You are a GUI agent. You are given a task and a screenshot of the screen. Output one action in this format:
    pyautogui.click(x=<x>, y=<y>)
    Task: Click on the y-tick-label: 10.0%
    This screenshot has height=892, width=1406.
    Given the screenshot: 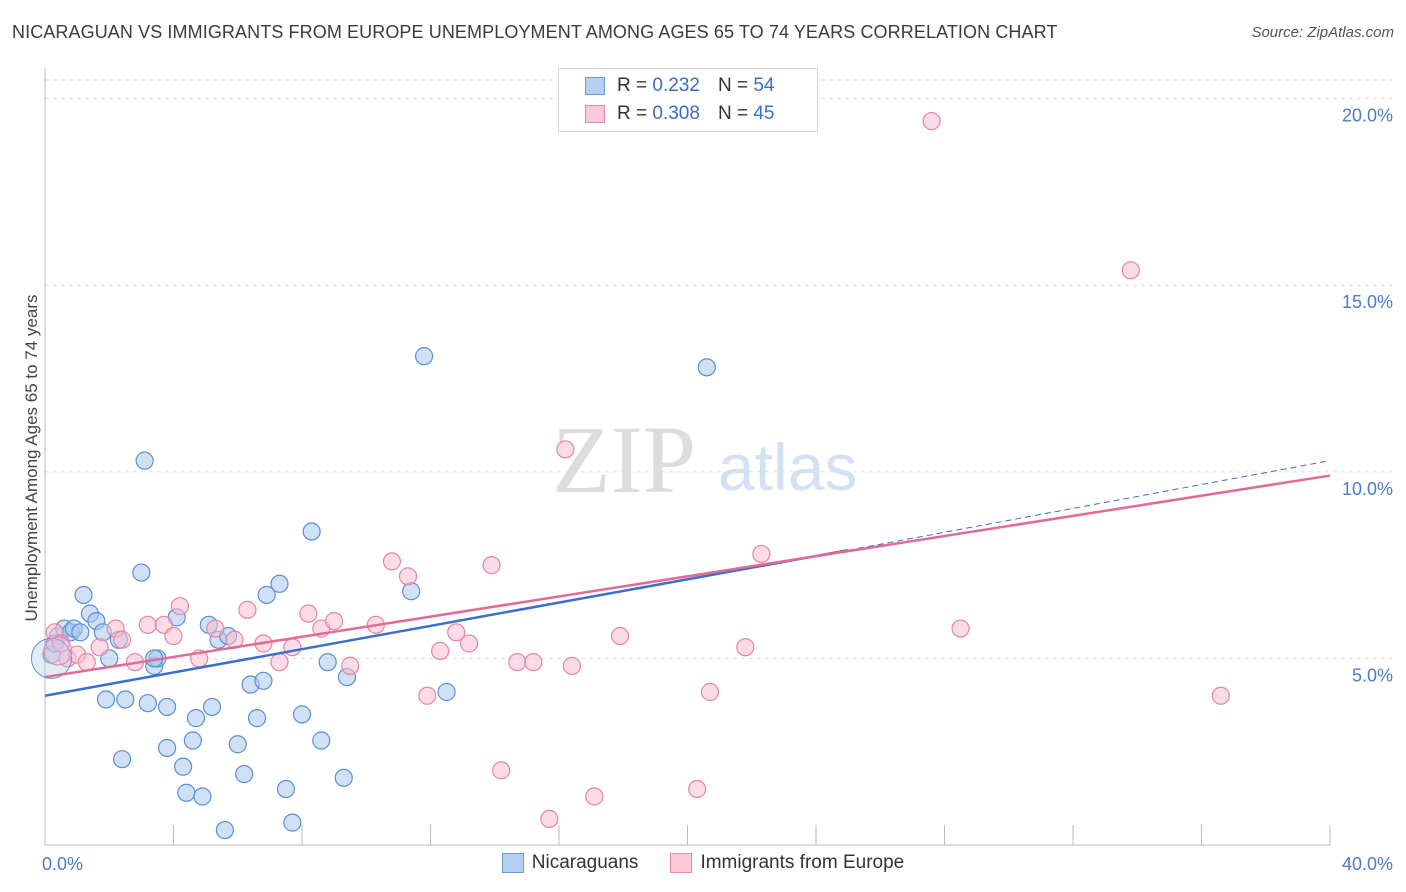 What is the action you would take?
    pyautogui.click(x=1367, y=489)
    